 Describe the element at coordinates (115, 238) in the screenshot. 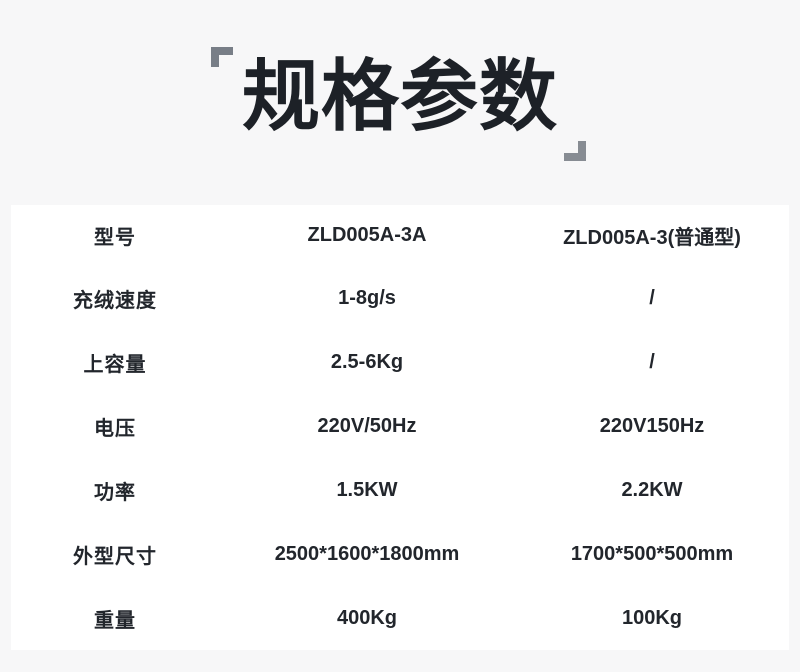

I see `table-header-parameter: 型号` at that location.